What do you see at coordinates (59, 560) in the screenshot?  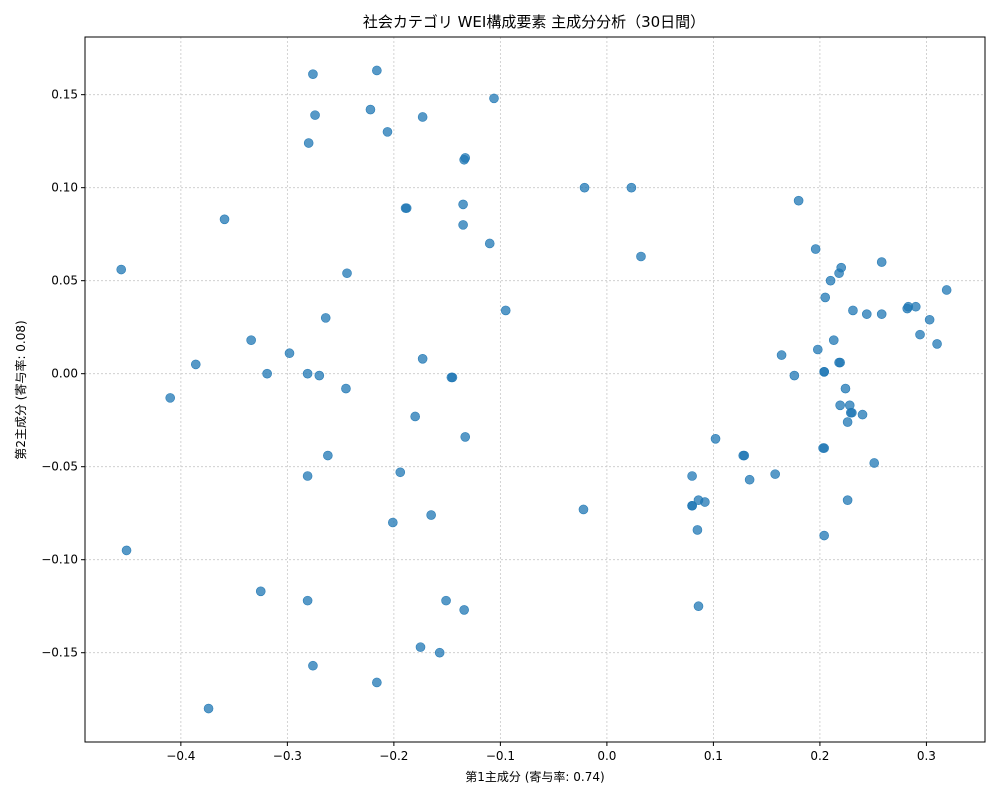 I see `y-tick-label: −0.10` at bounding box center [59, 560].